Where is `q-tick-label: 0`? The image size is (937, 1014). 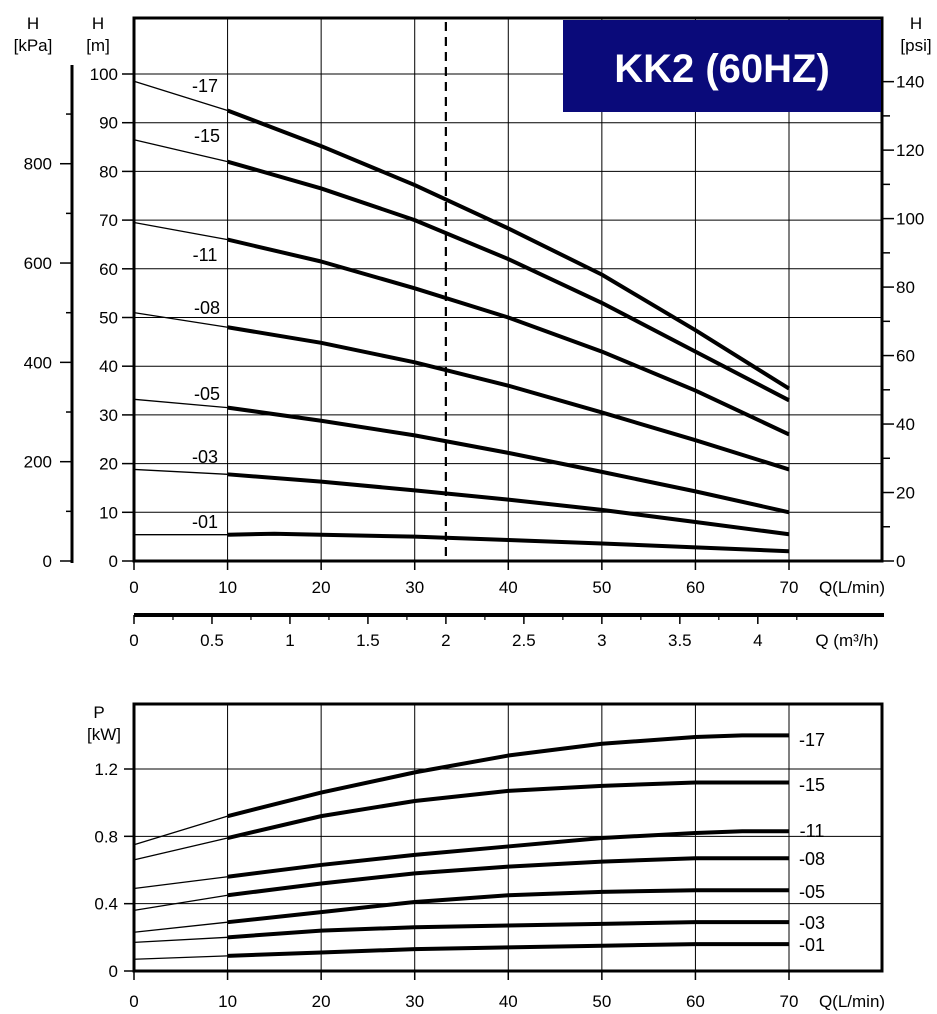
q-tick-label: 0 is located at coordinates (133, 587).